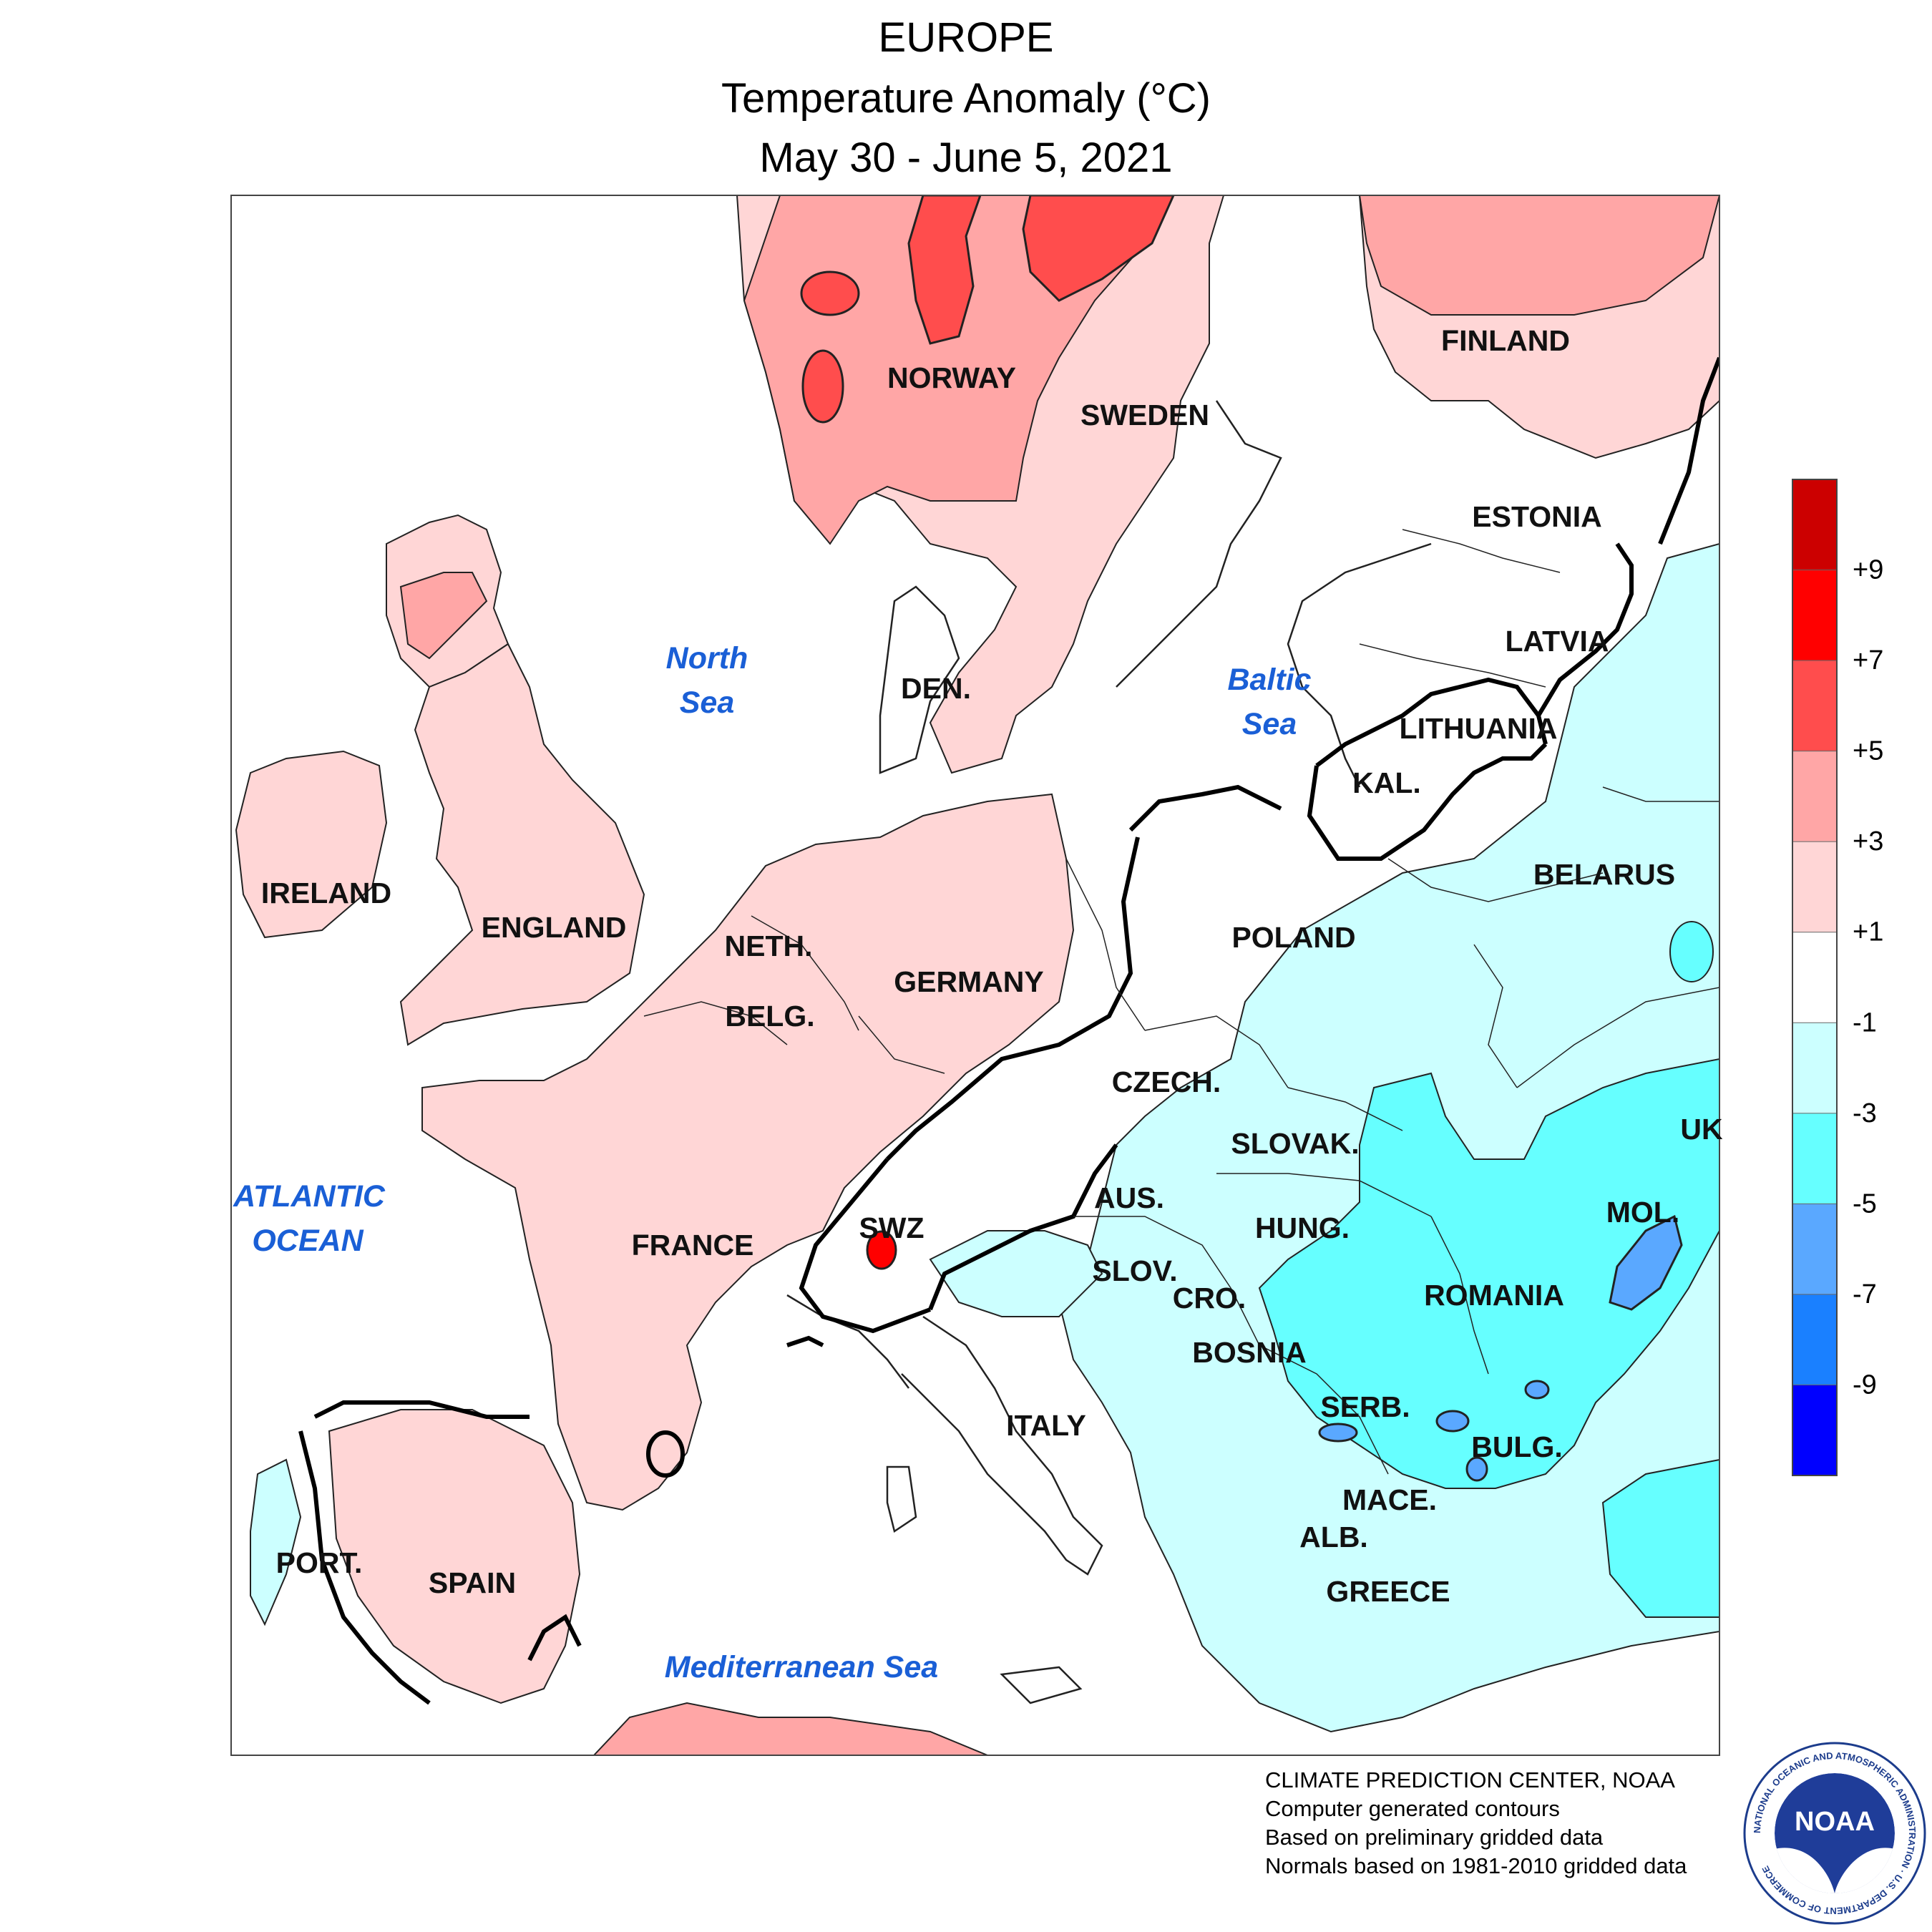 This screenshot has height=1932, width=1932. What do you see at coordinates (1701, 1129) in the screenshot?
I see `label-ukraine: UK` at bounding box center [1701, 1129].